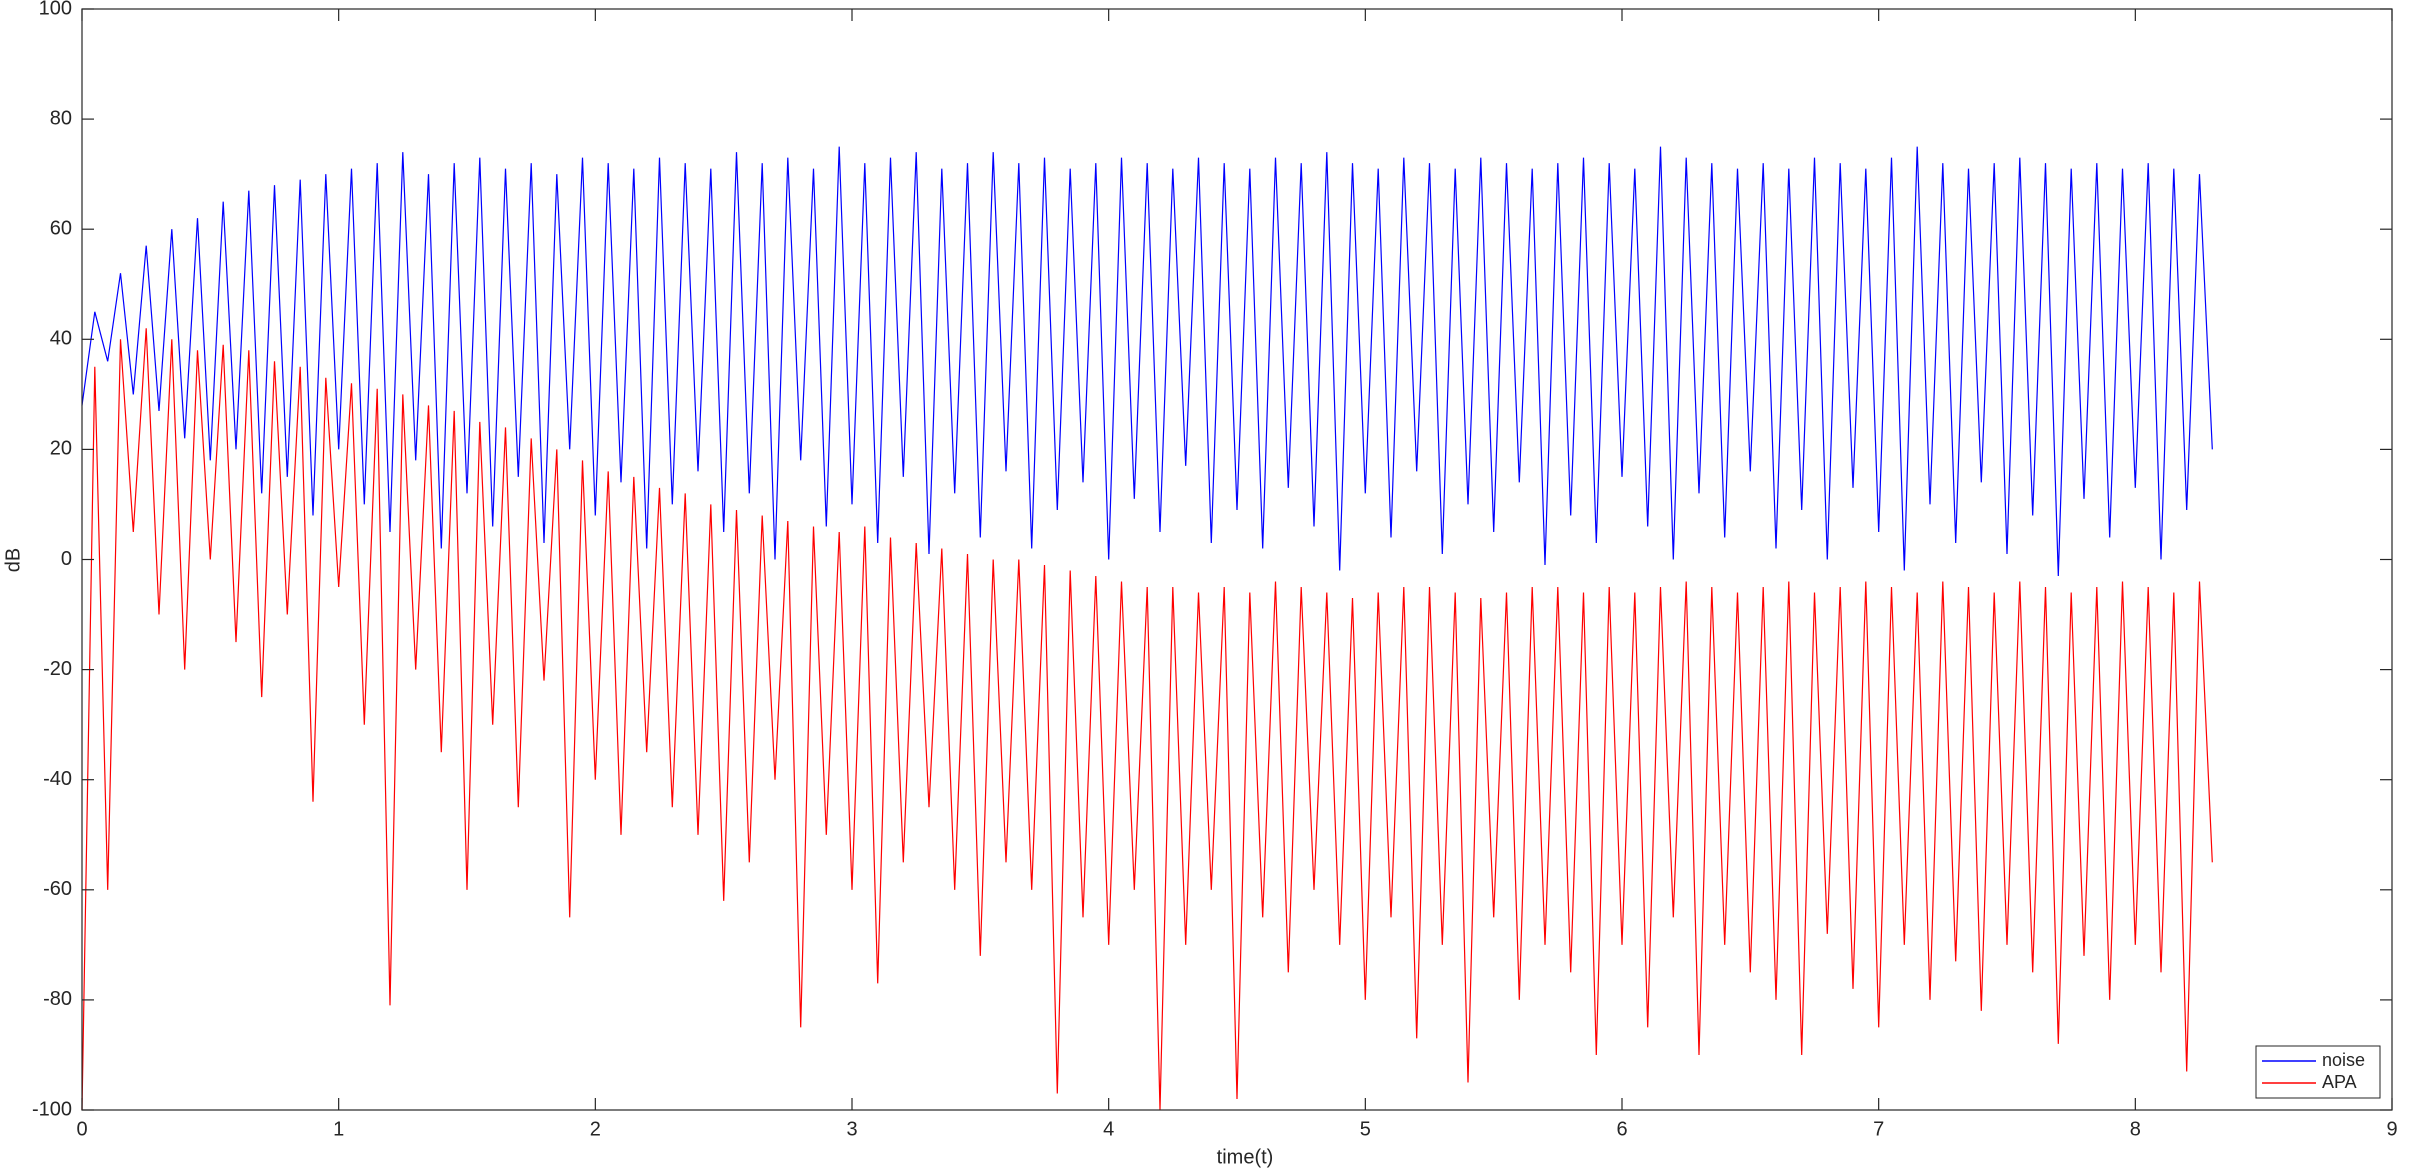  I want to click on y-tick-label: 0, so click(66, 559).